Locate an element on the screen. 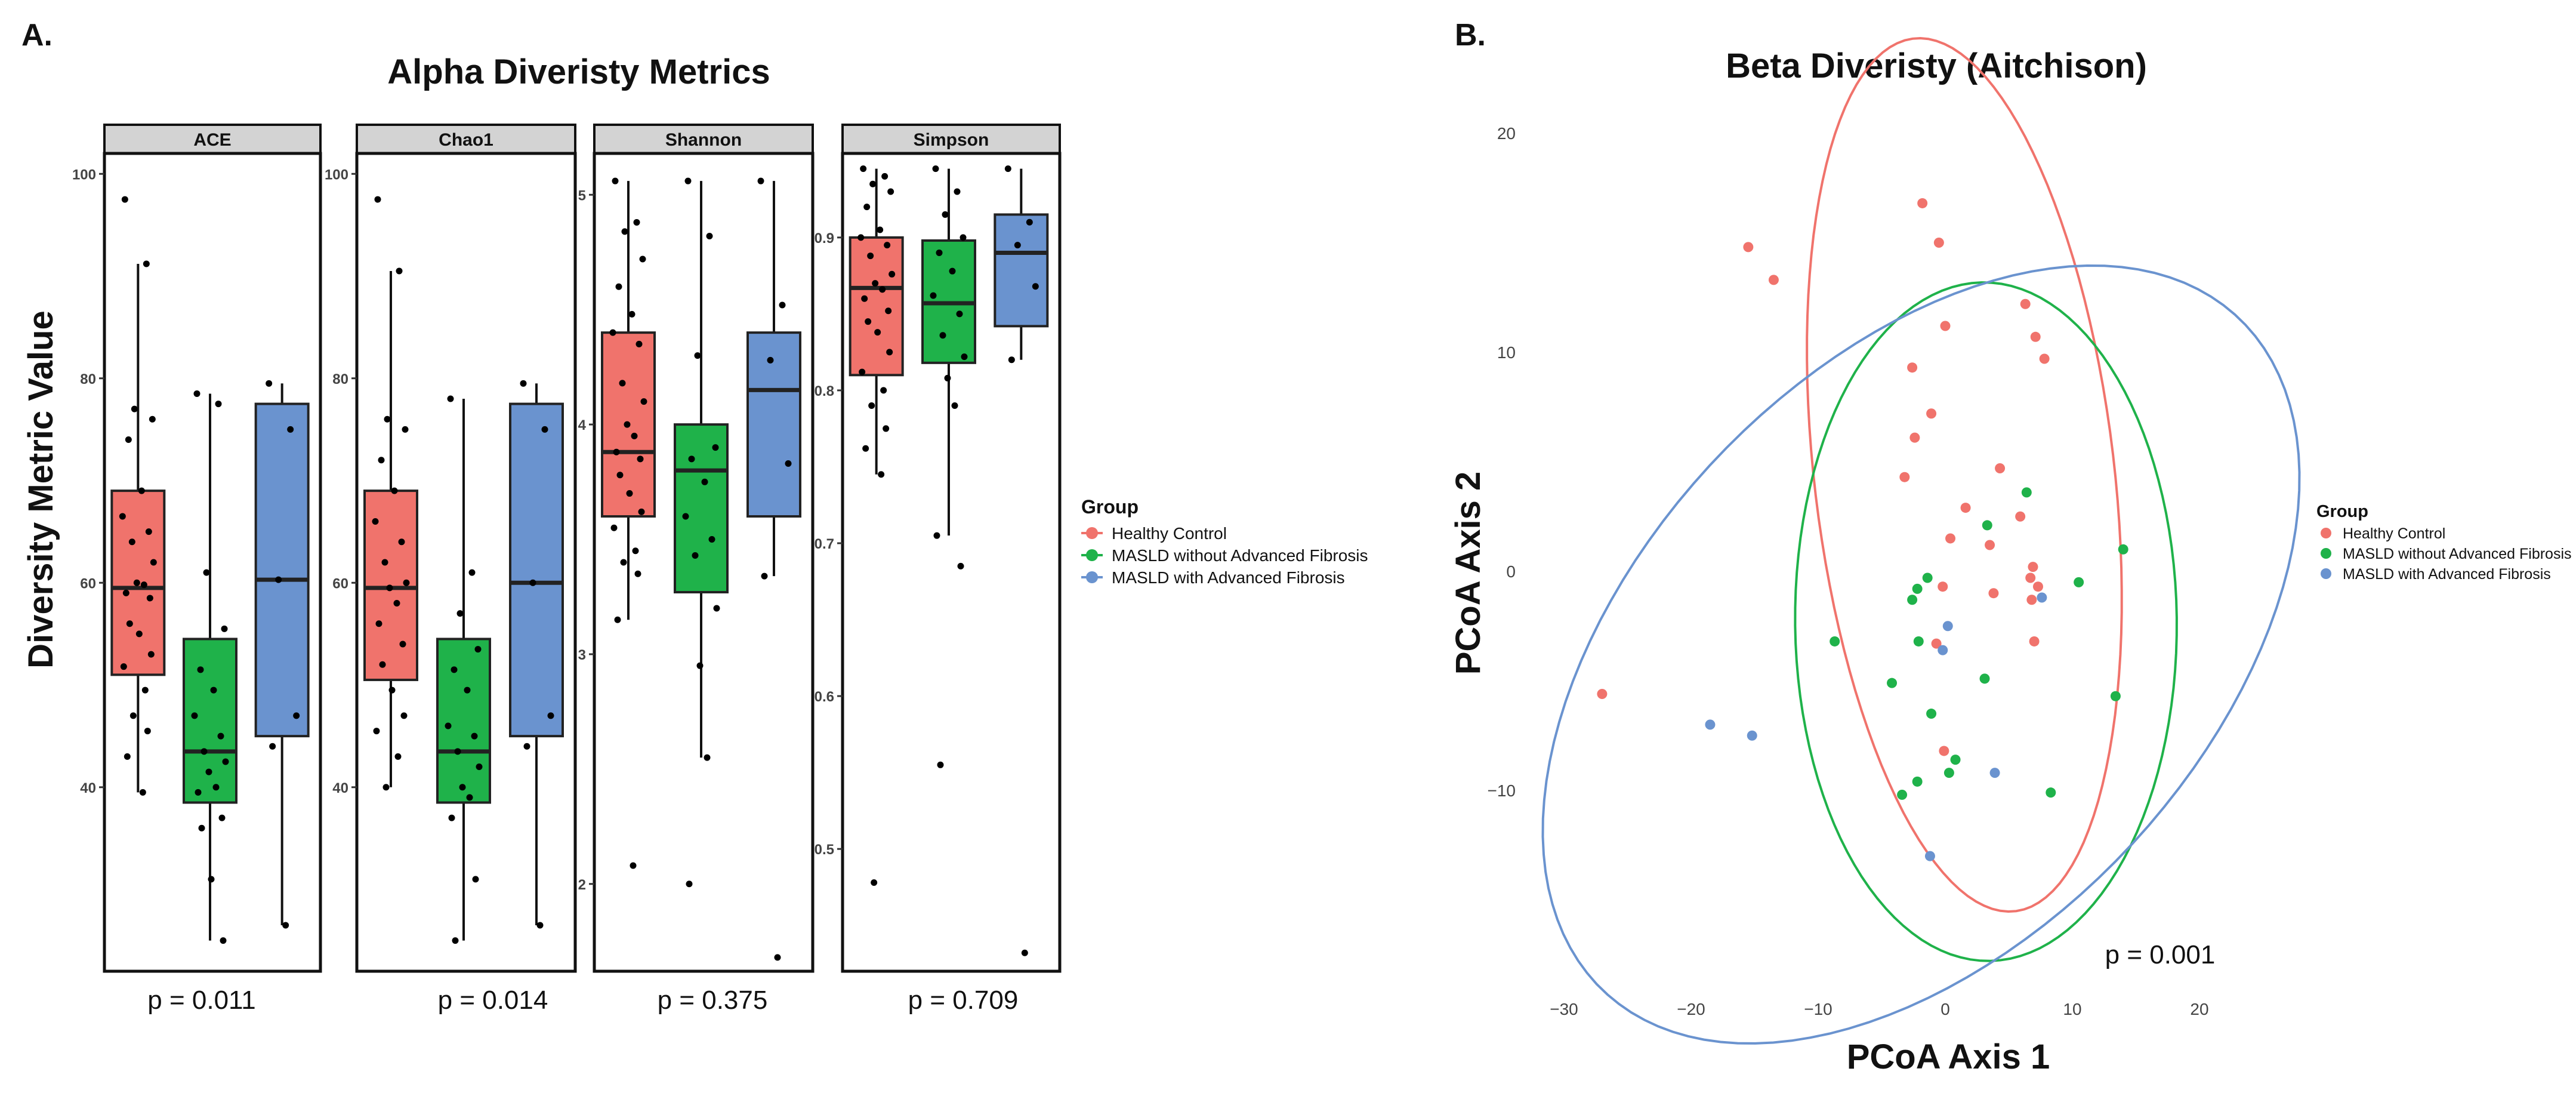 The image size is (2576, 1096). chao1-y-tick-label: 40 is located at coordinates (340, 788).